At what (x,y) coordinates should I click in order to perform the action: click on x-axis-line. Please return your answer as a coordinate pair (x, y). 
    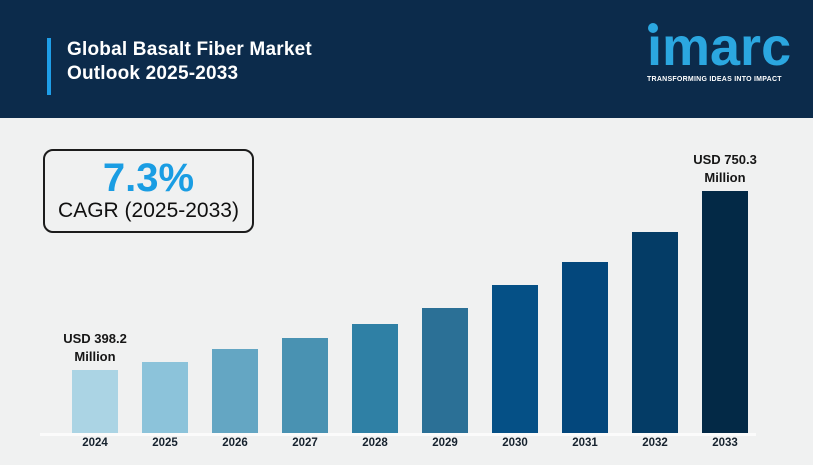
    Looking at the image, I should click on (398, 434).